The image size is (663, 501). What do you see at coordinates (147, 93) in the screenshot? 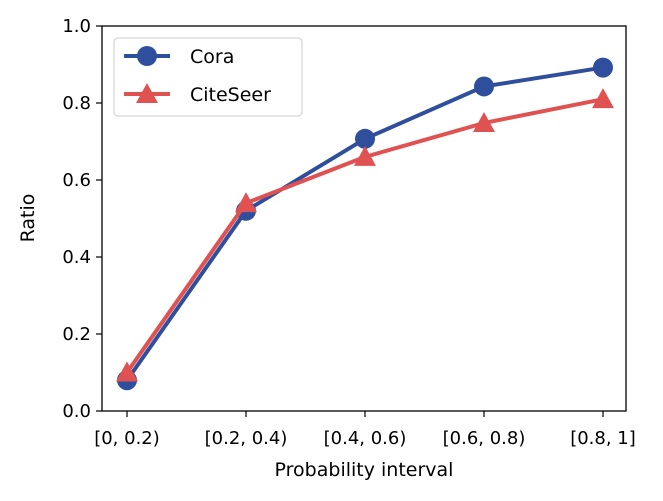
I see `legend-citeseer-marker` at bounding box center [147, 93].